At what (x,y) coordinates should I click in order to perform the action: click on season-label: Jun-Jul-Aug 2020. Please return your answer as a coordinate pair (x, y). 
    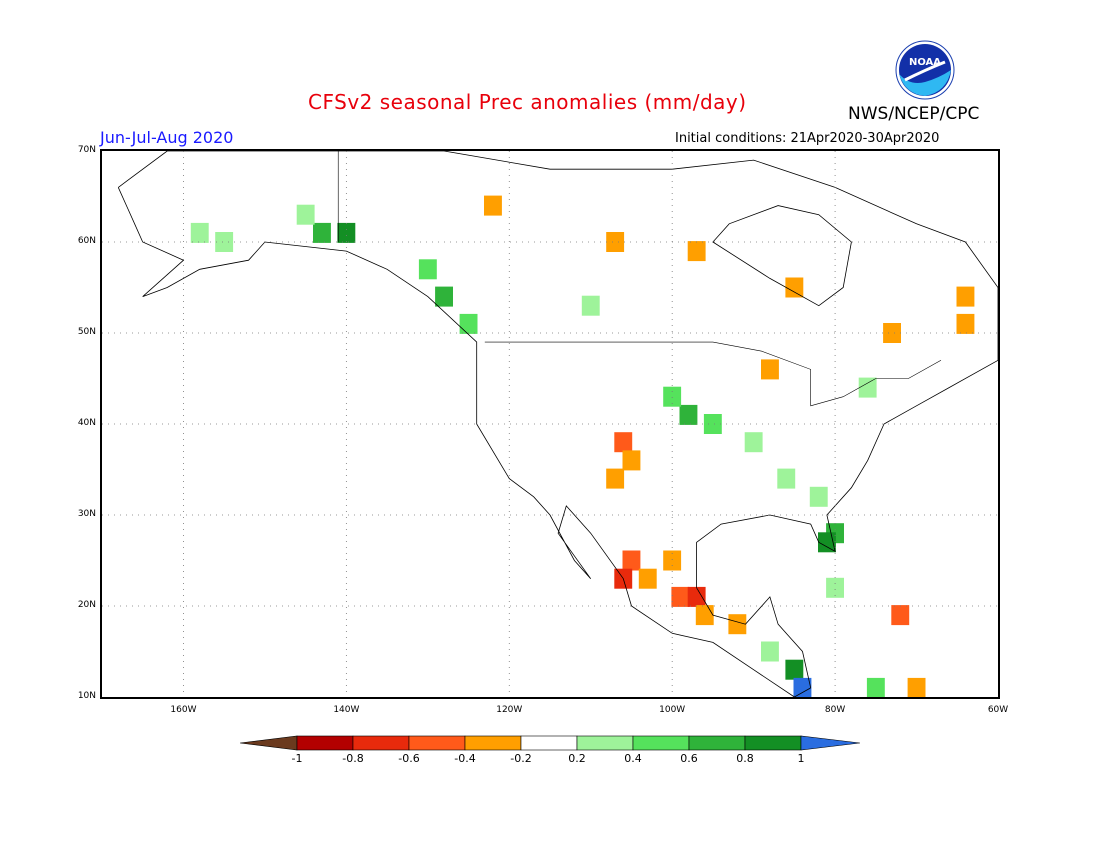
    Looking at the image, I should click on (167, 137).